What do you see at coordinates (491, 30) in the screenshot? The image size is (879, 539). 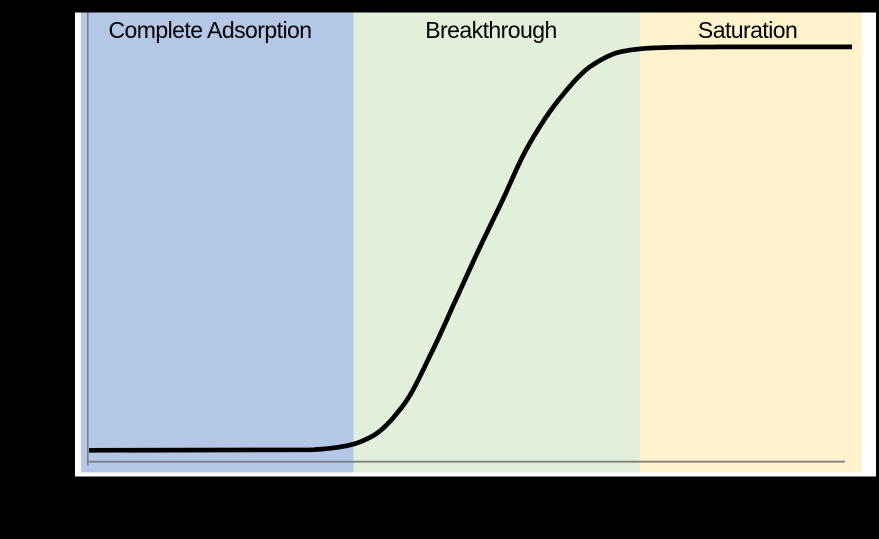 I see `svg-text: Breakthrough` at bounding box center [491, 30].